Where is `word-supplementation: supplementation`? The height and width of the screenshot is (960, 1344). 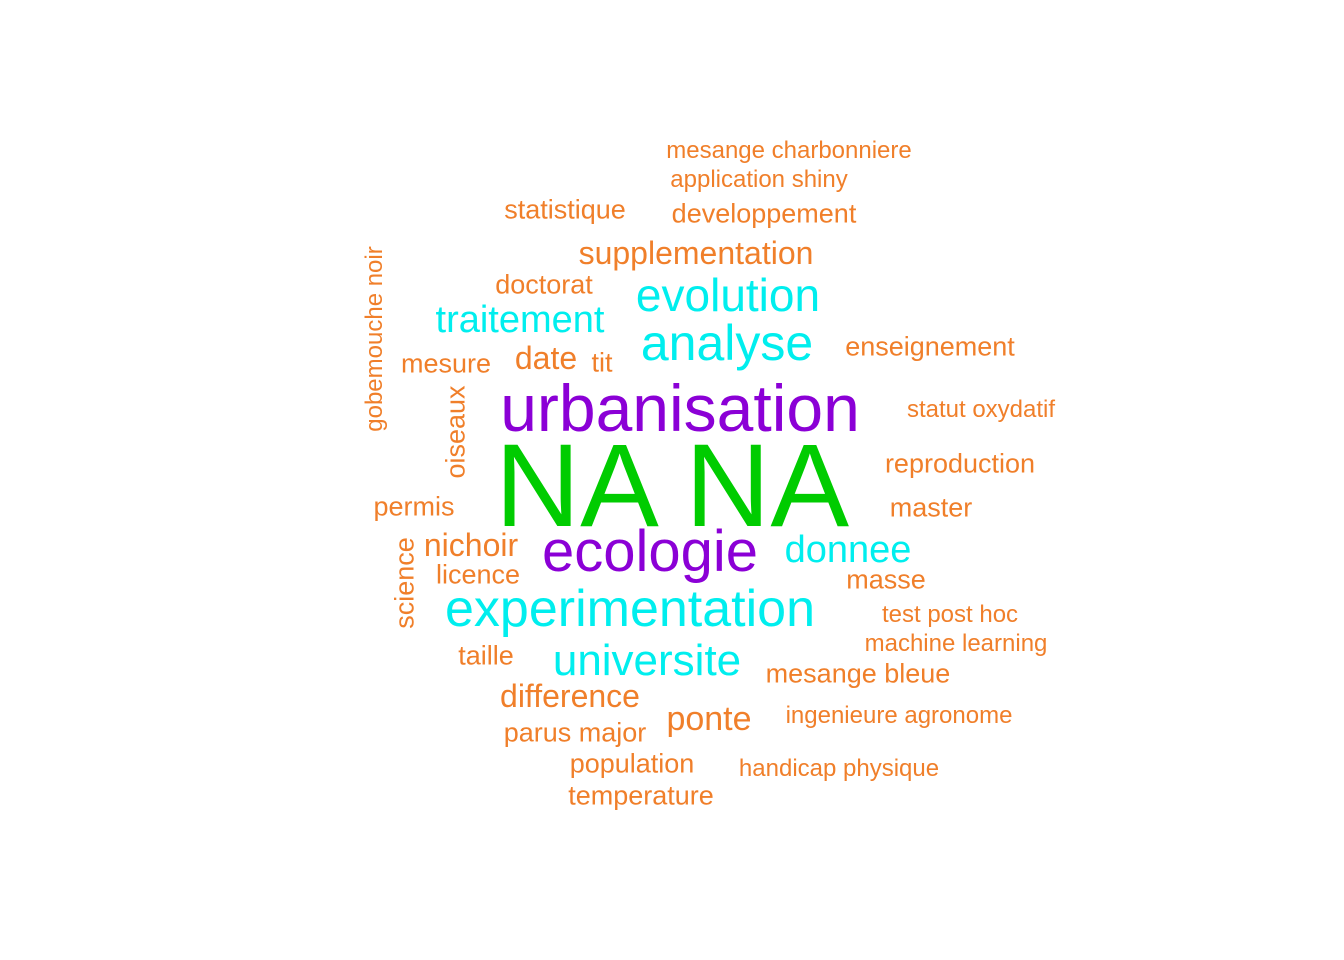 word-supplementation: supplementation is located at coordinates (696, 253).